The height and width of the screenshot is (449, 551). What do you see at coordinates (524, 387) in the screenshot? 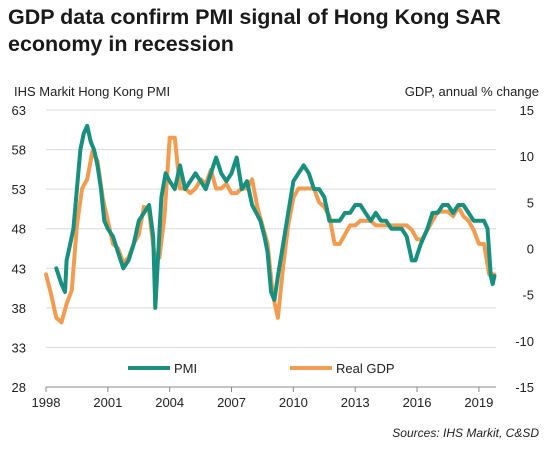
I see `right-tick-label: -15` at bounding box center [524, 387].